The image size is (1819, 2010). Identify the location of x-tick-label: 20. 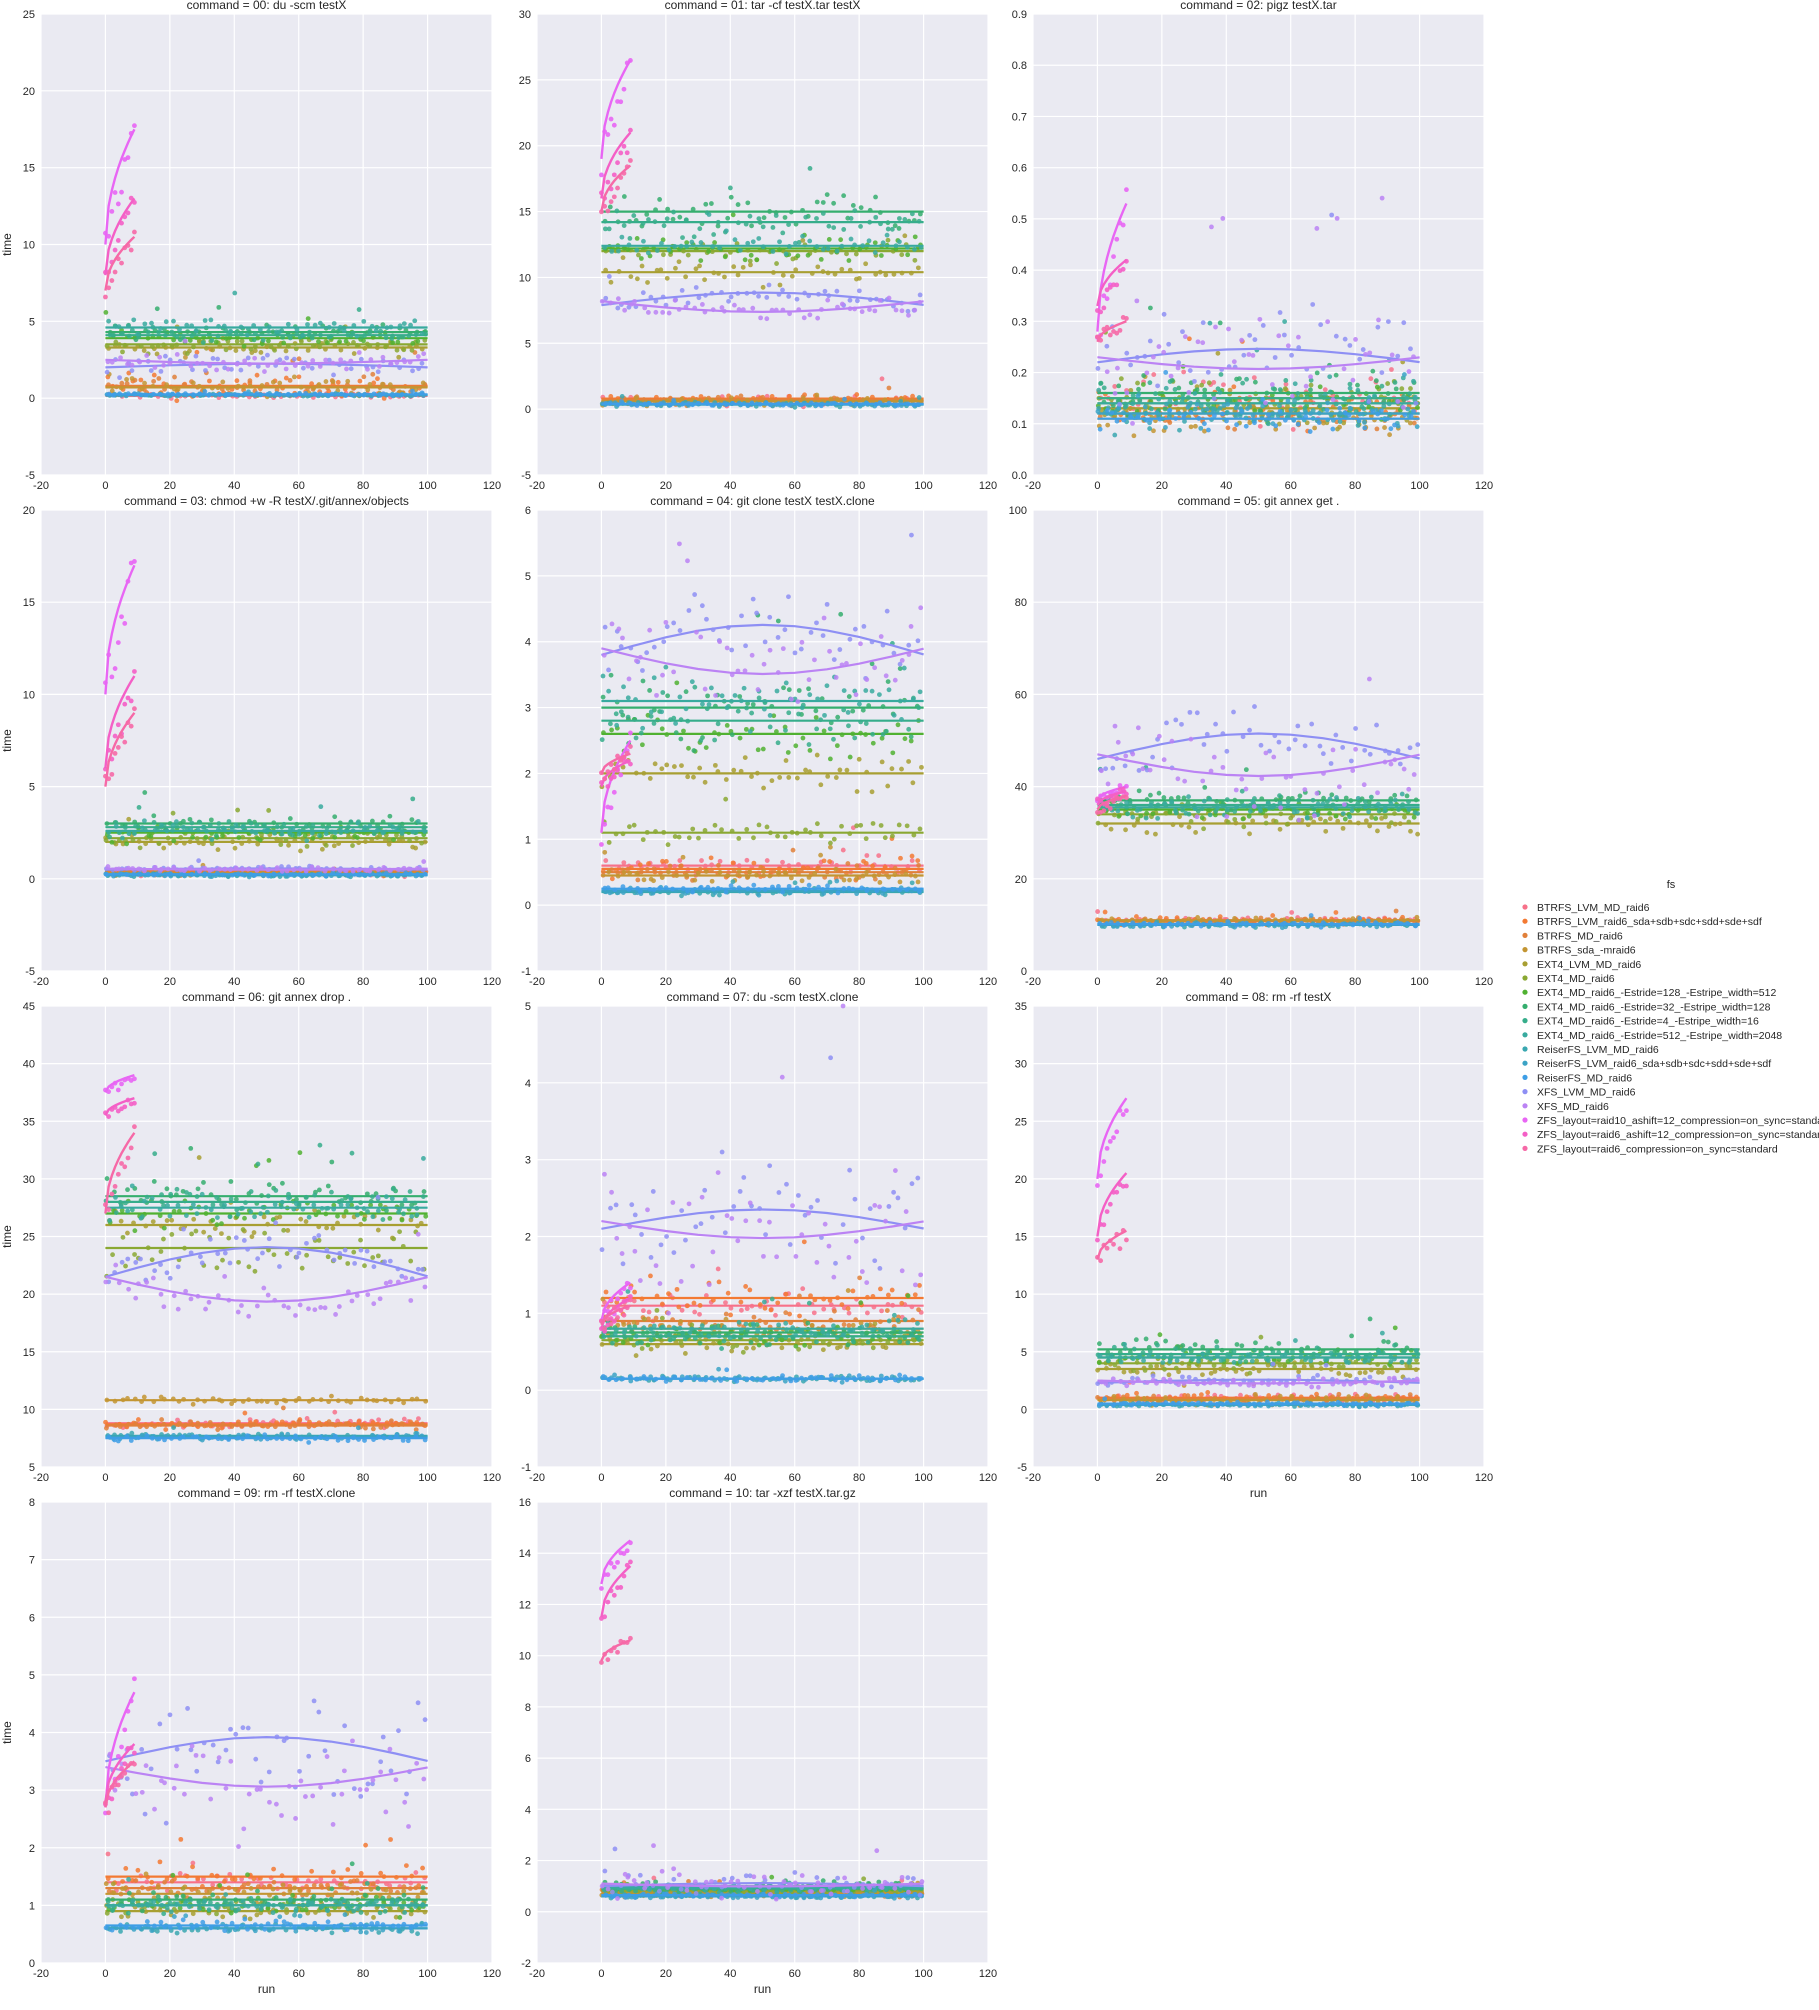
(666, 982).